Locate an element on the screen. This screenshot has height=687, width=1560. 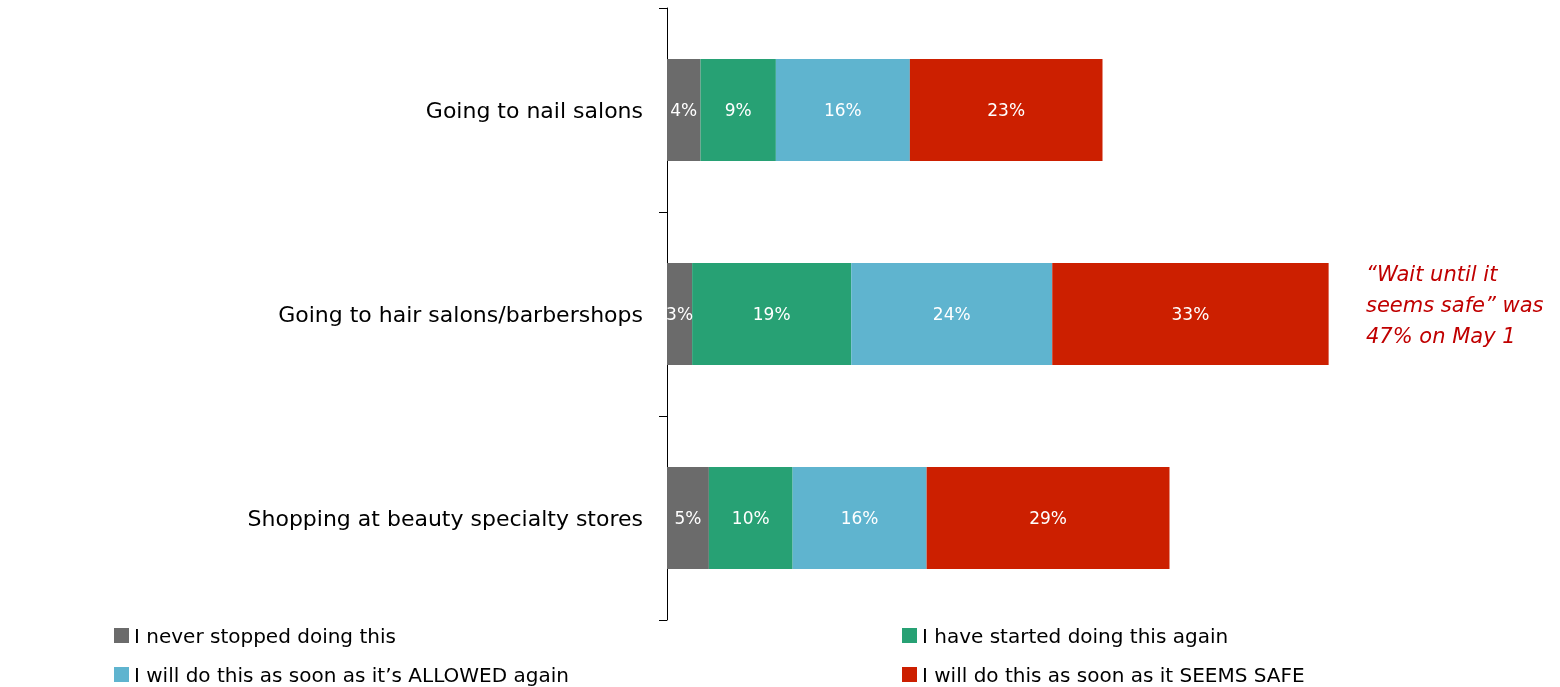
data-label: 33% is located at coordinates (1190, 314).